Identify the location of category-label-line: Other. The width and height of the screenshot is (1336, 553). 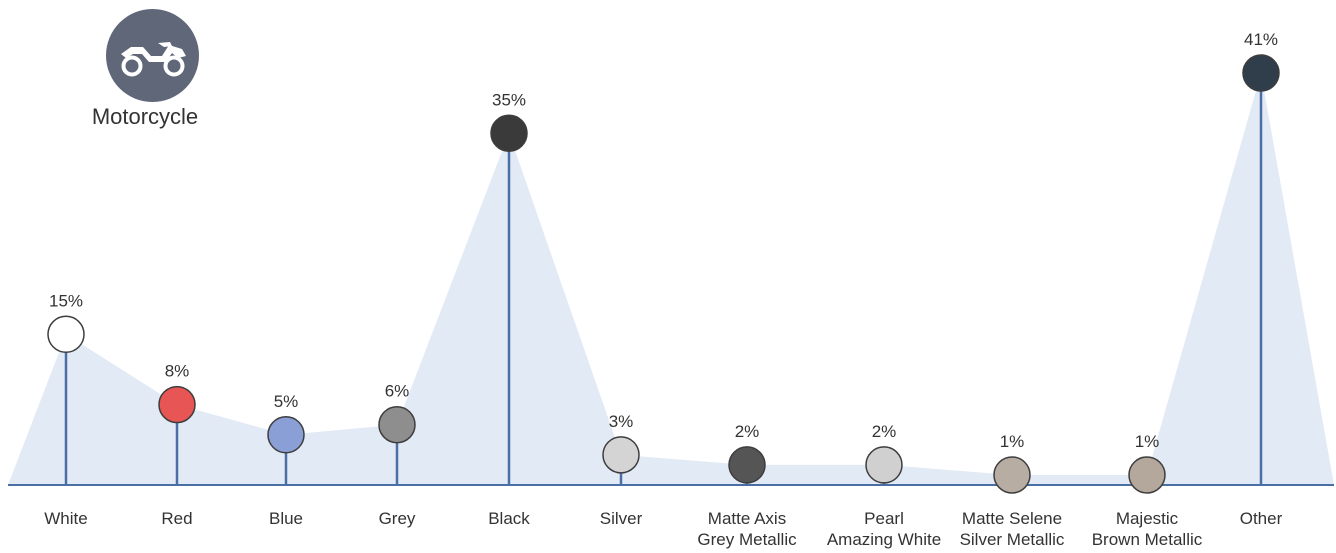
(1261, 518).